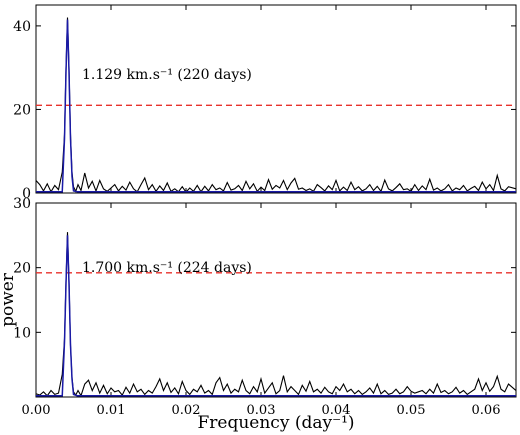 This screenshot has width=520, height=435. I want to click on y-tick-label: 10, so click(22, 333).